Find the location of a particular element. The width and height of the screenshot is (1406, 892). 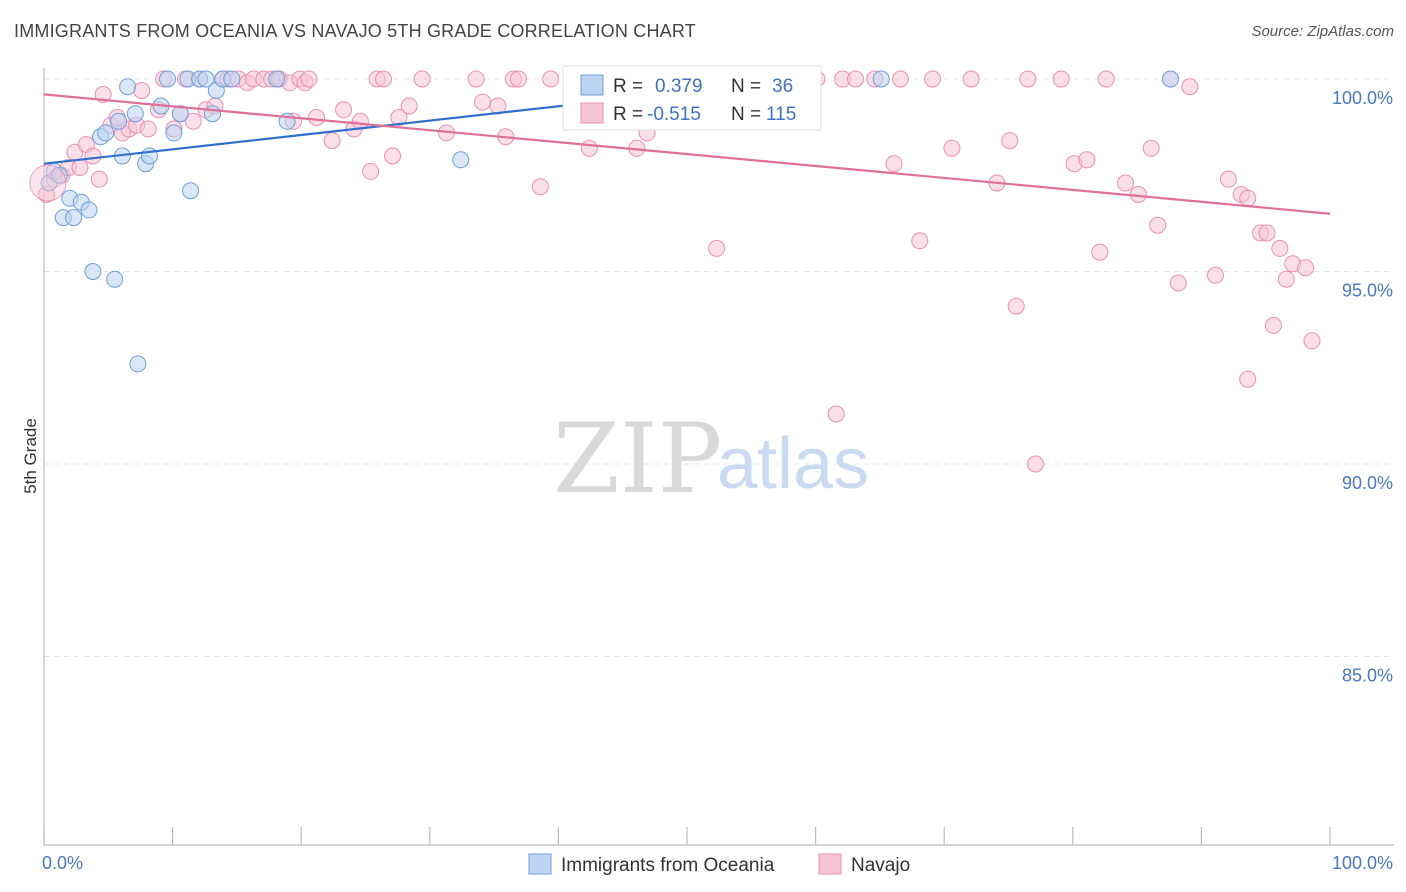

legend-swatch-oceania is located at coordinates (540, 864).